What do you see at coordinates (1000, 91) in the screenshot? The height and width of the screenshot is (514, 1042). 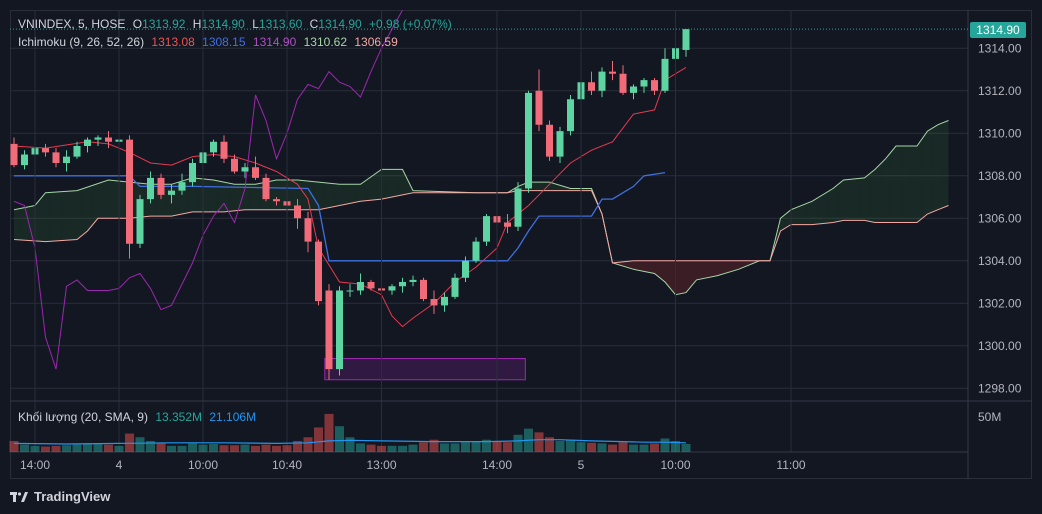 I see `y-tick-label: 1312.00` at bounding box center [1000, 91].